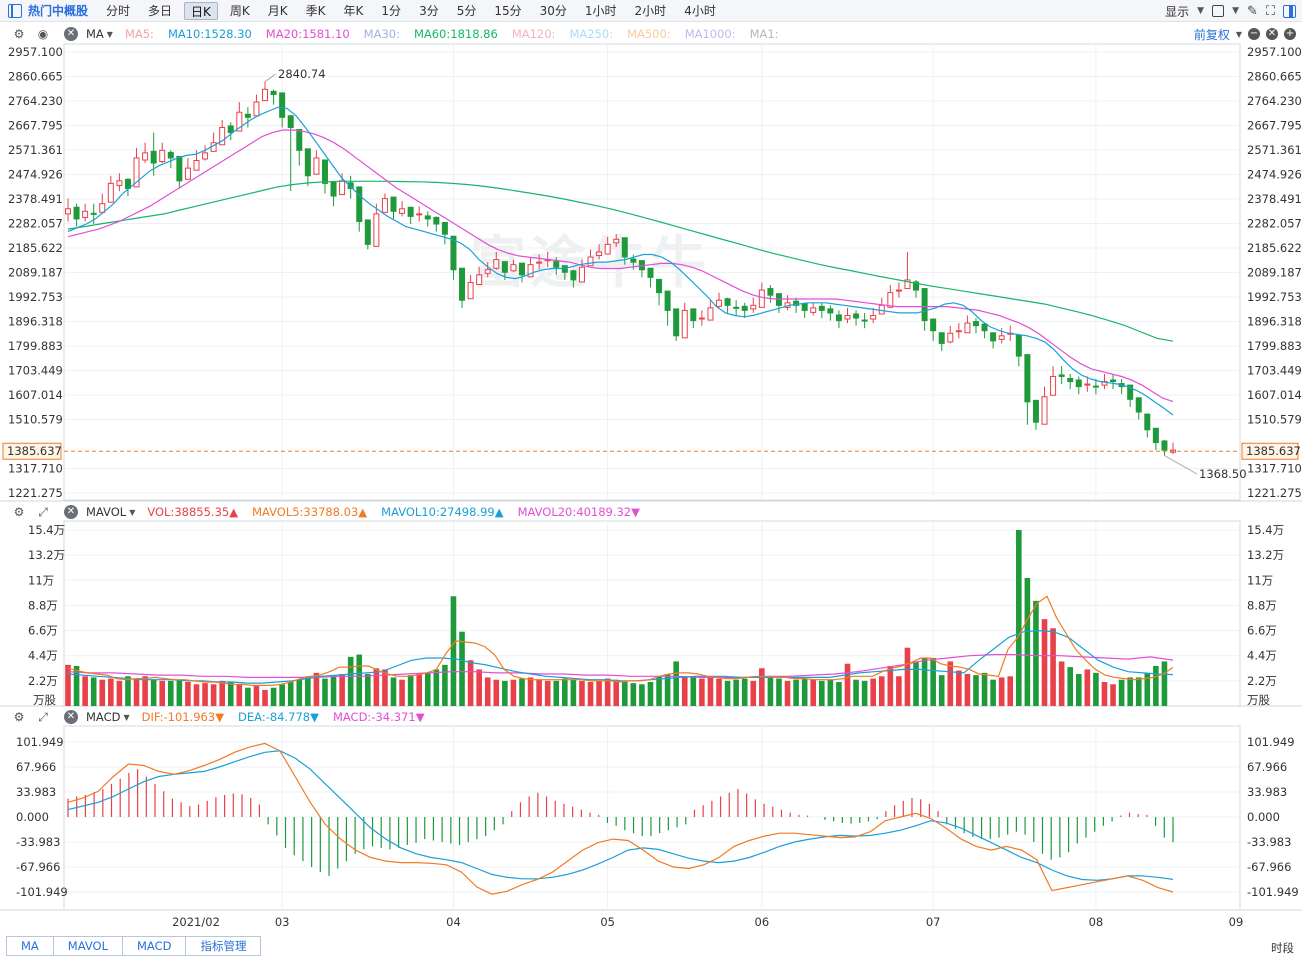 The image size is (1302, 960). What do you see at coordinates (1289, 11) in the screenshot?
I see `panel-toggle-icon` at bounding box center [1289, 11].